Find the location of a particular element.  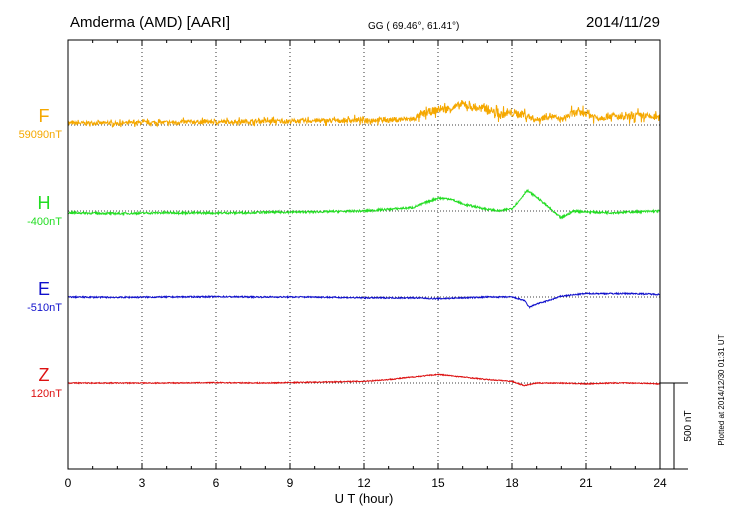

baseline-value-Z: 120nT is located at coordinates (46, 394).